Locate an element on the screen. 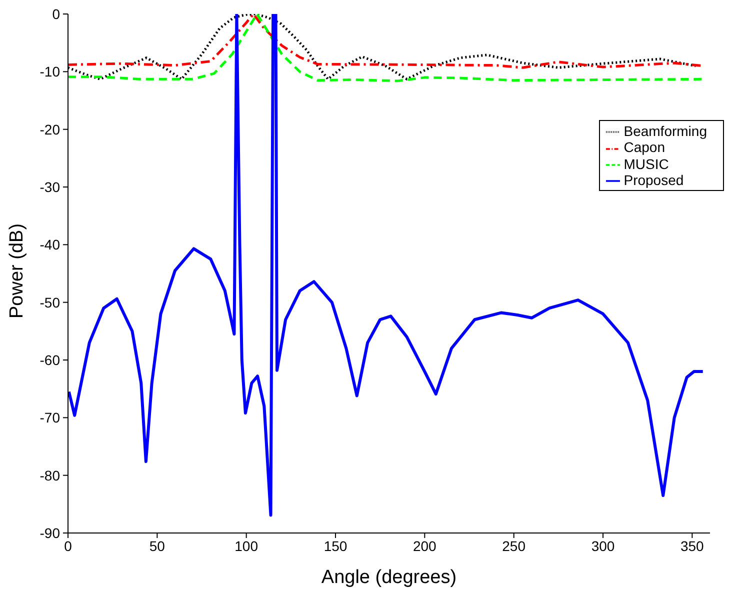 This screenshot has height=598, width=736. x-tick-label: 50 is located at coordinates (157, 546).